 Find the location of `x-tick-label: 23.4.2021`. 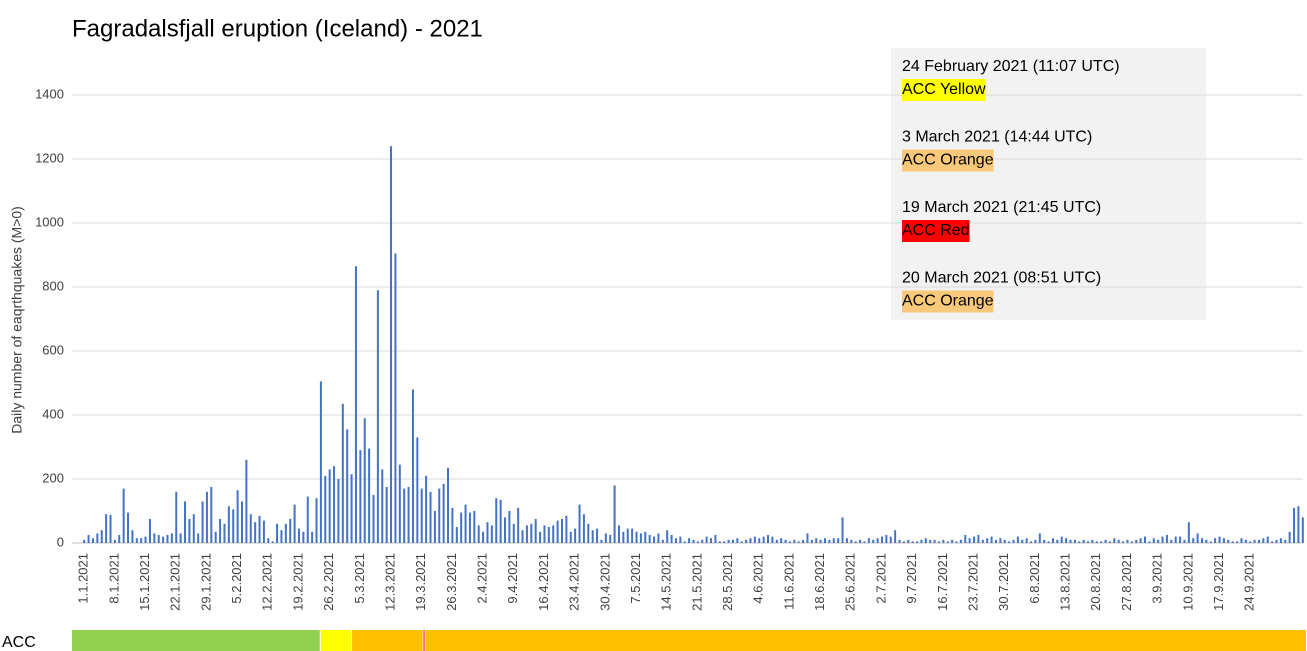

x-tick-label: 23.4.2021 is located at coordinates (574, 582).